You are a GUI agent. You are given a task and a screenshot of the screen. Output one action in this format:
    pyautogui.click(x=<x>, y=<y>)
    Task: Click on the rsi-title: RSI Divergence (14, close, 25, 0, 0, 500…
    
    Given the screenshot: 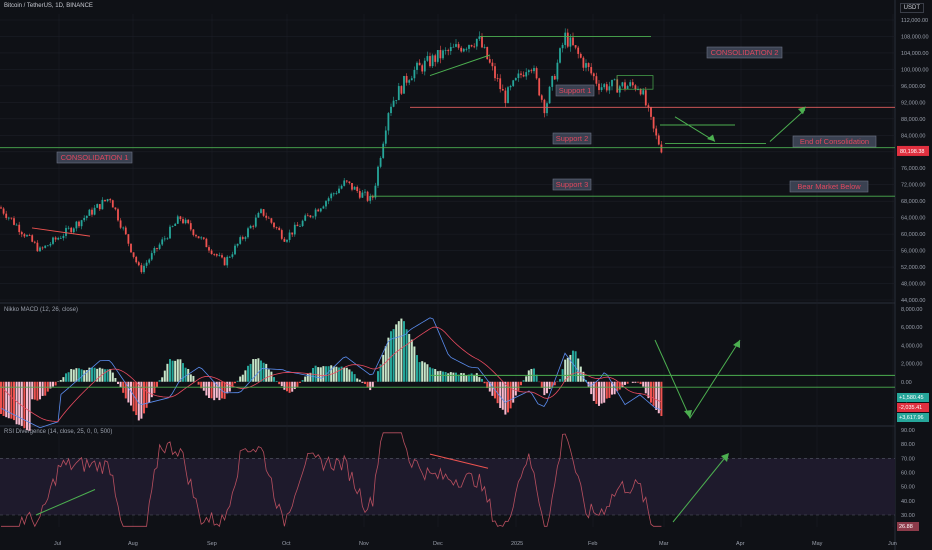 What is the action you would take?
    pyautogui.click(x=58, y=432)
    